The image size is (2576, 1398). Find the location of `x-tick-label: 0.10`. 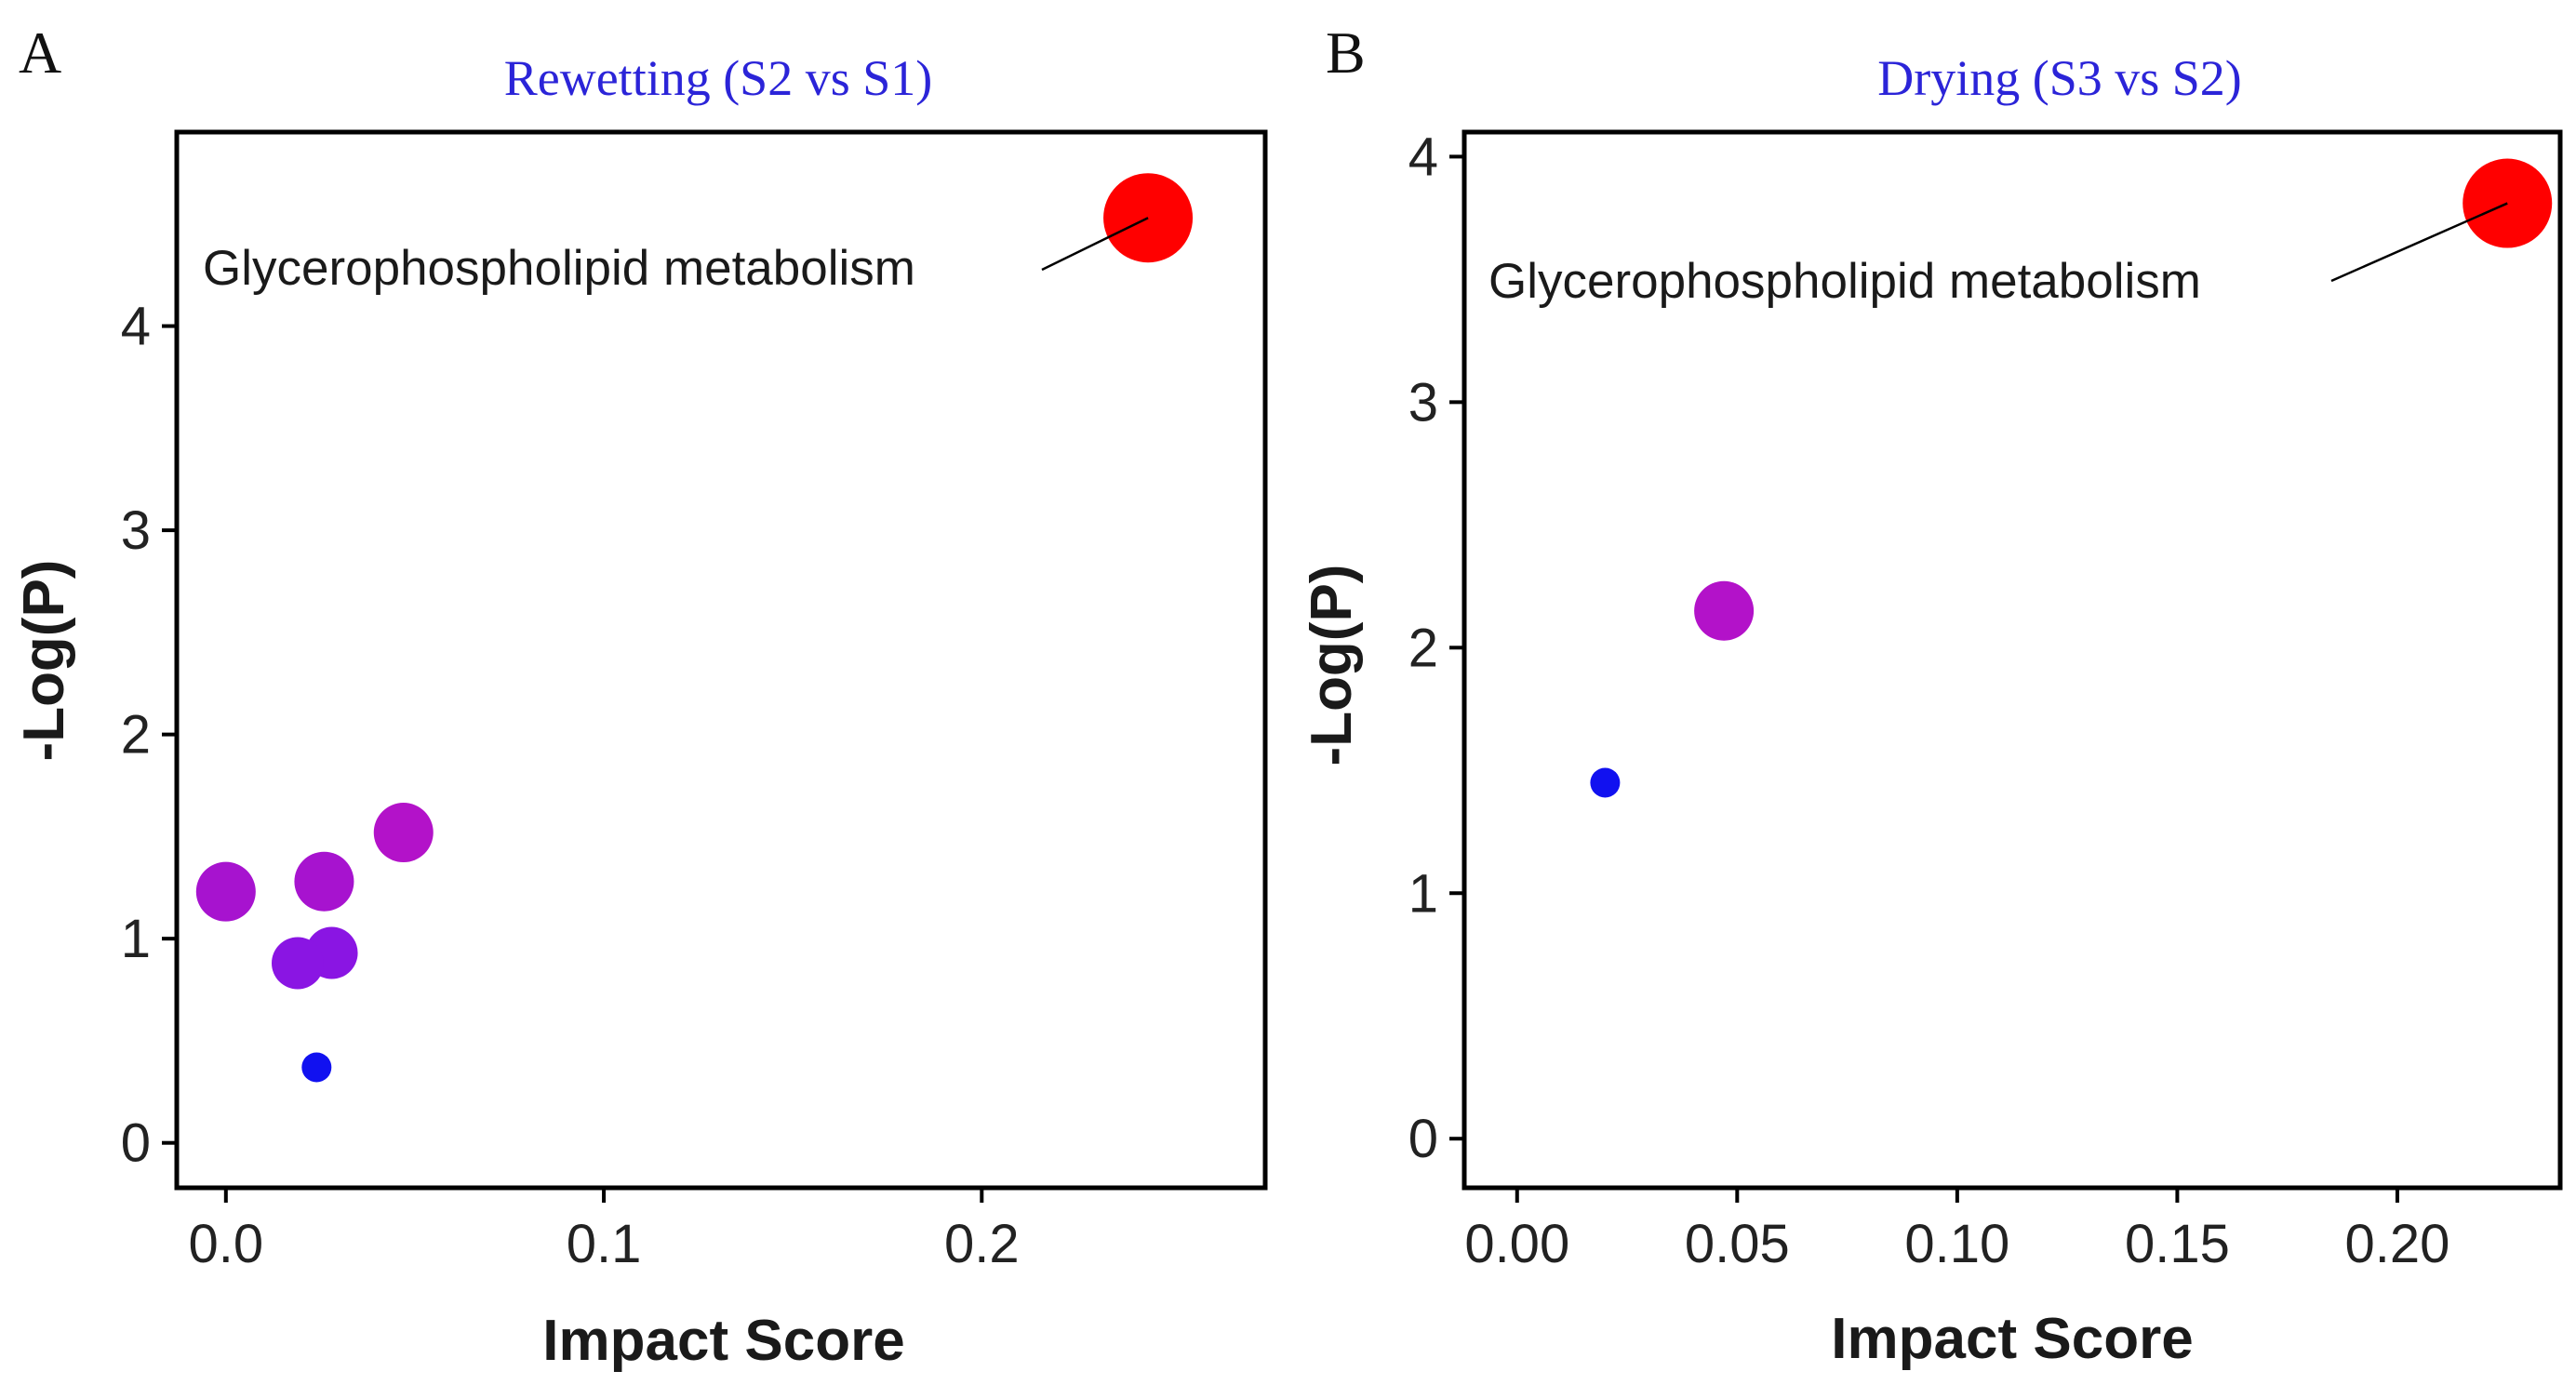

x-tick-label: 0.10 is located at coordinates (1956, 1244).